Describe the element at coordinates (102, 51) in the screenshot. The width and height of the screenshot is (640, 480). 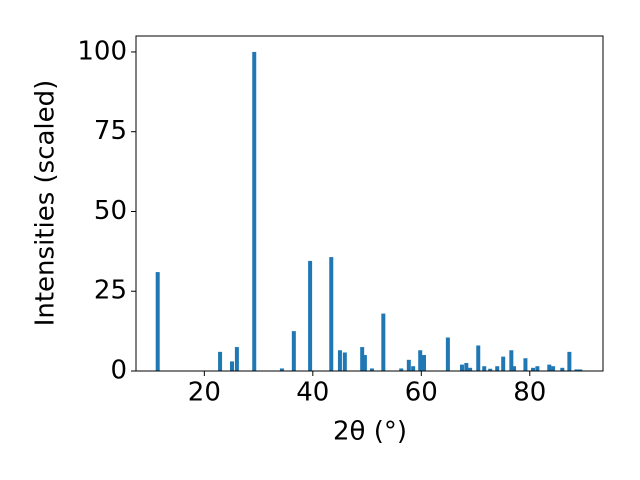
I see `y-tick-label: 100` at that location.